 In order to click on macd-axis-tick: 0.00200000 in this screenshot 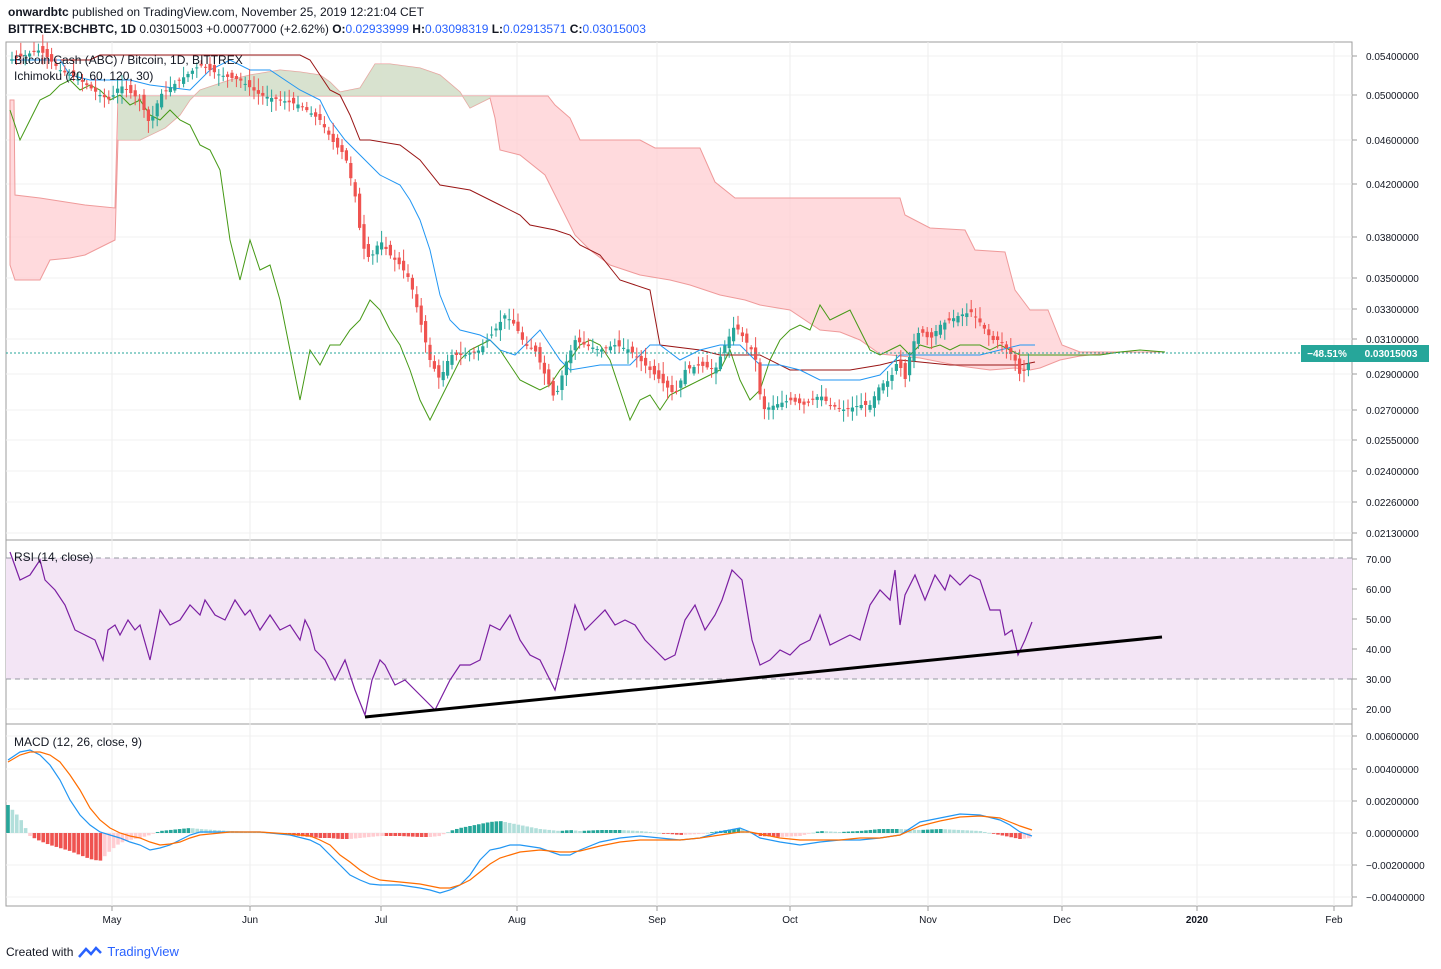, I will do `click(1392, 802)`.